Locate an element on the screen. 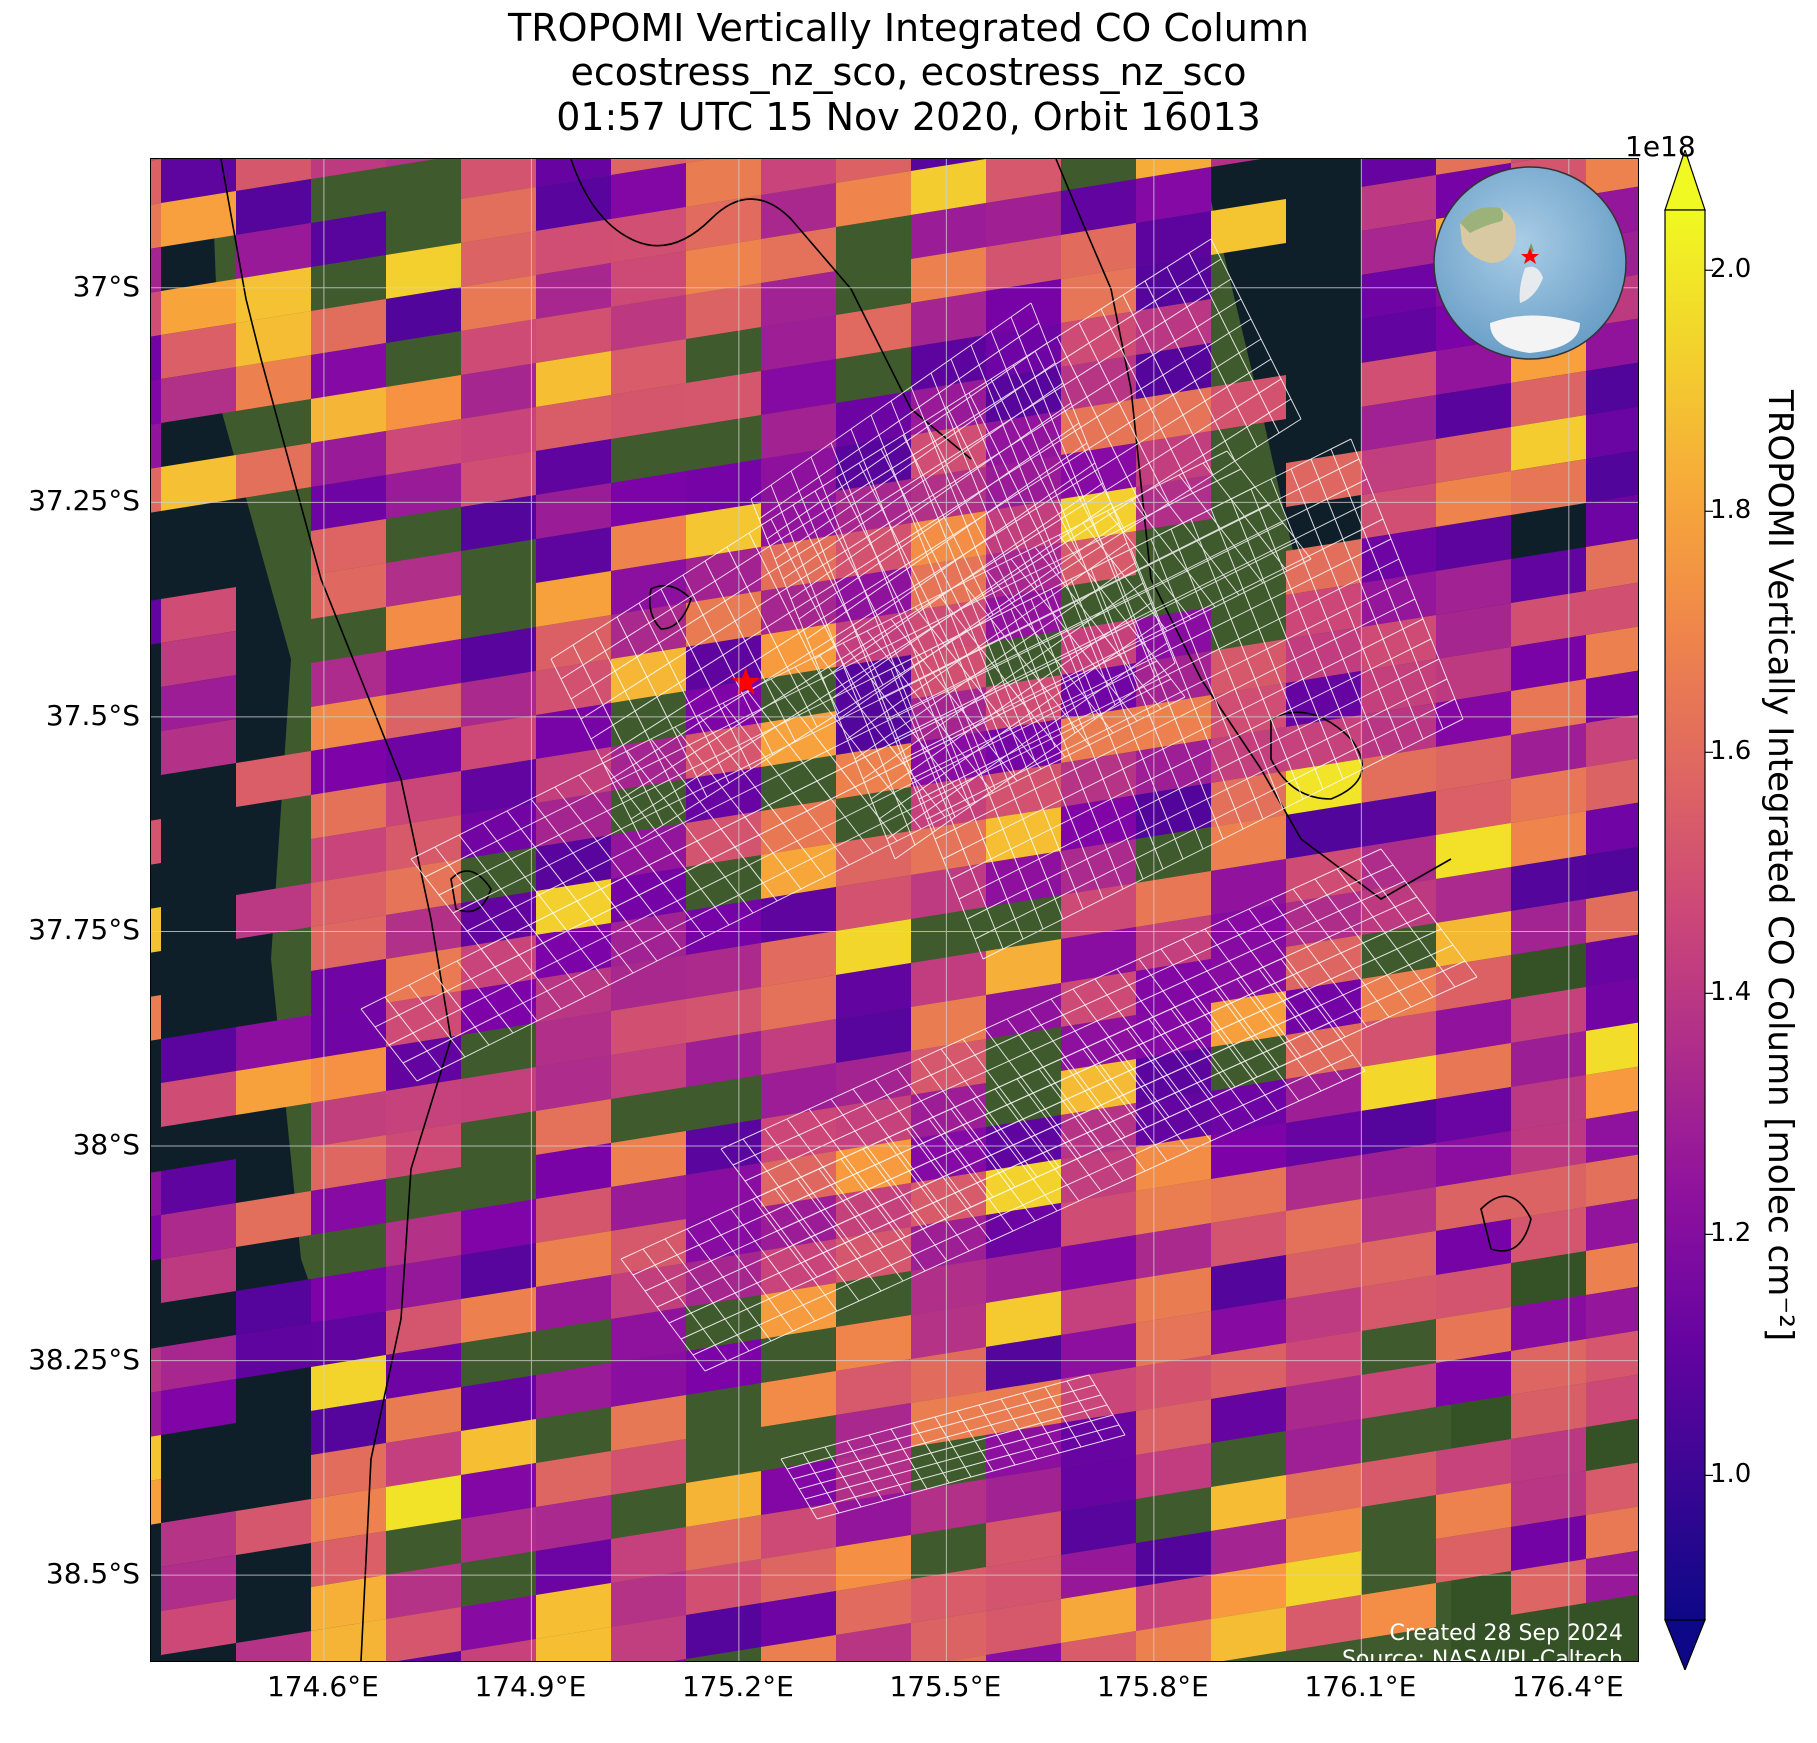 This screenshot has width=1817, height=1743. colorbar-tick-label: 2.0 is located at coordinates (1731, 269).